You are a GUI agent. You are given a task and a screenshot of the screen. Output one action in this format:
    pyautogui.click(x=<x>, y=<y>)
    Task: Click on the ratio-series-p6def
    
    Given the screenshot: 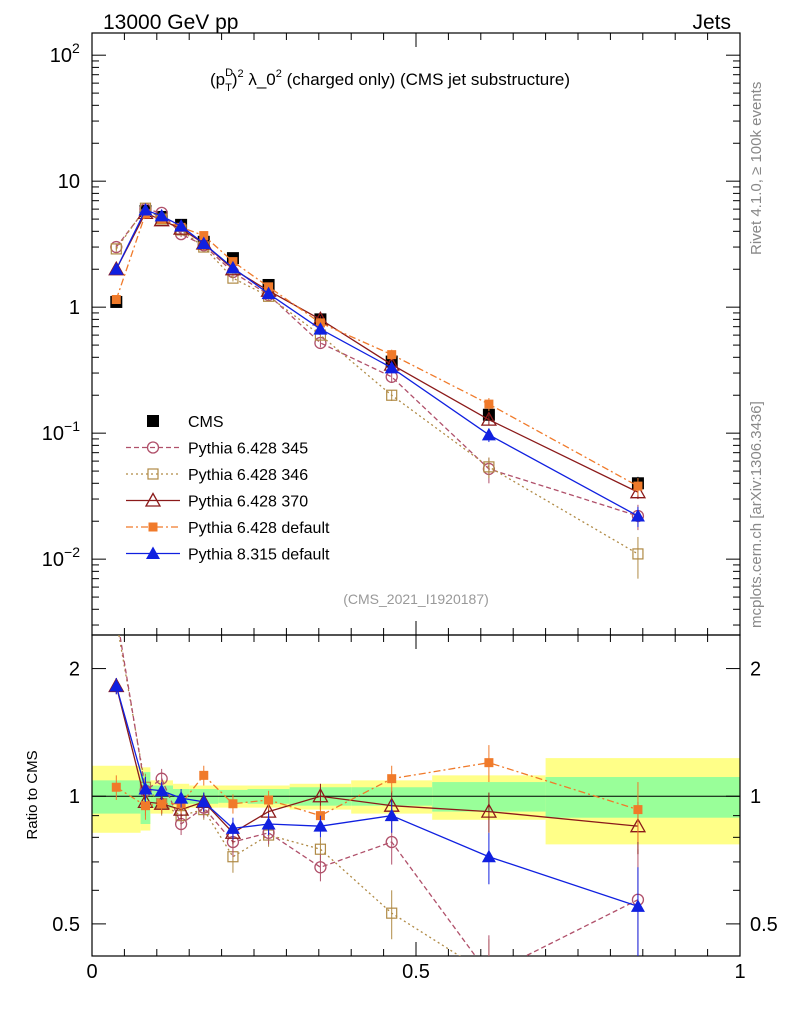 What is the action you would take?
    pyautogui.click(x=377, y=793)
    